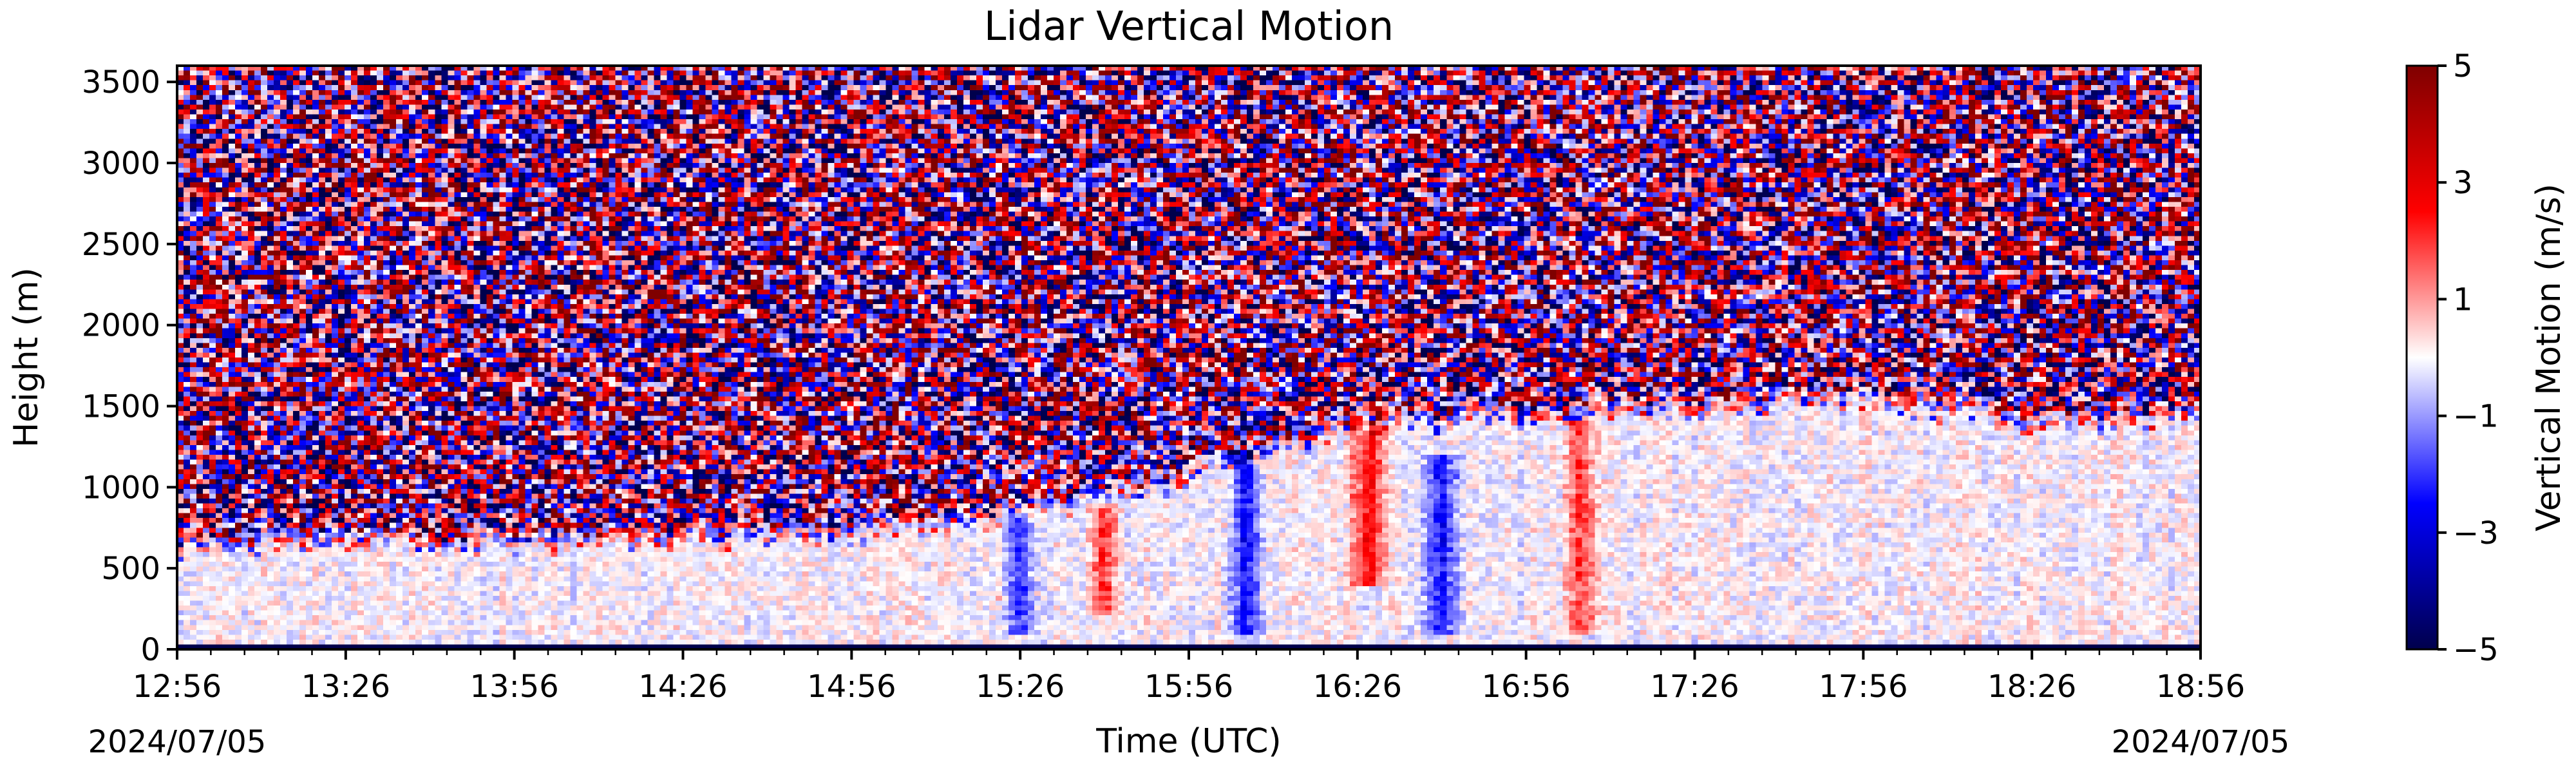 The width and height of the screenshot is (2576, 773). I want to click on x-tick-label: 14:26, so click(683, 687).